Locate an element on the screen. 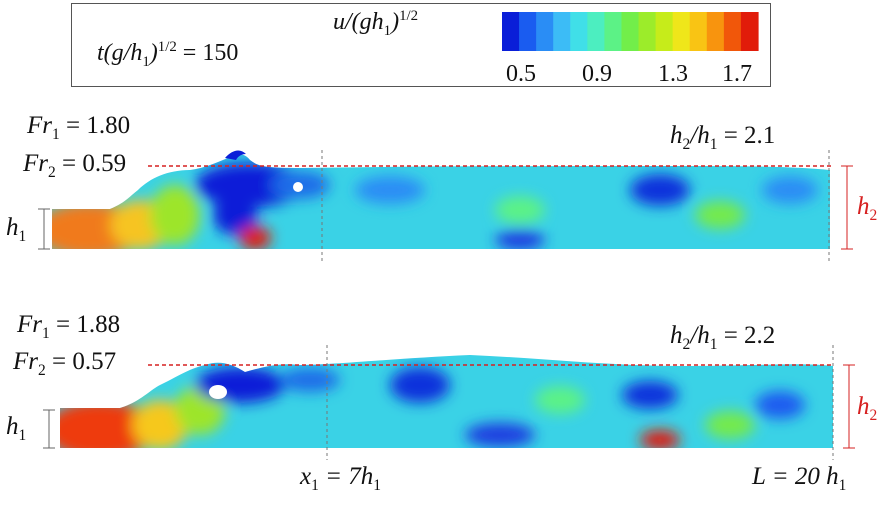 The height and width of the screenshot is (507, 878). fr2-label-bottom: Fr2 = 0.57 is located at coordinates (65, 363).